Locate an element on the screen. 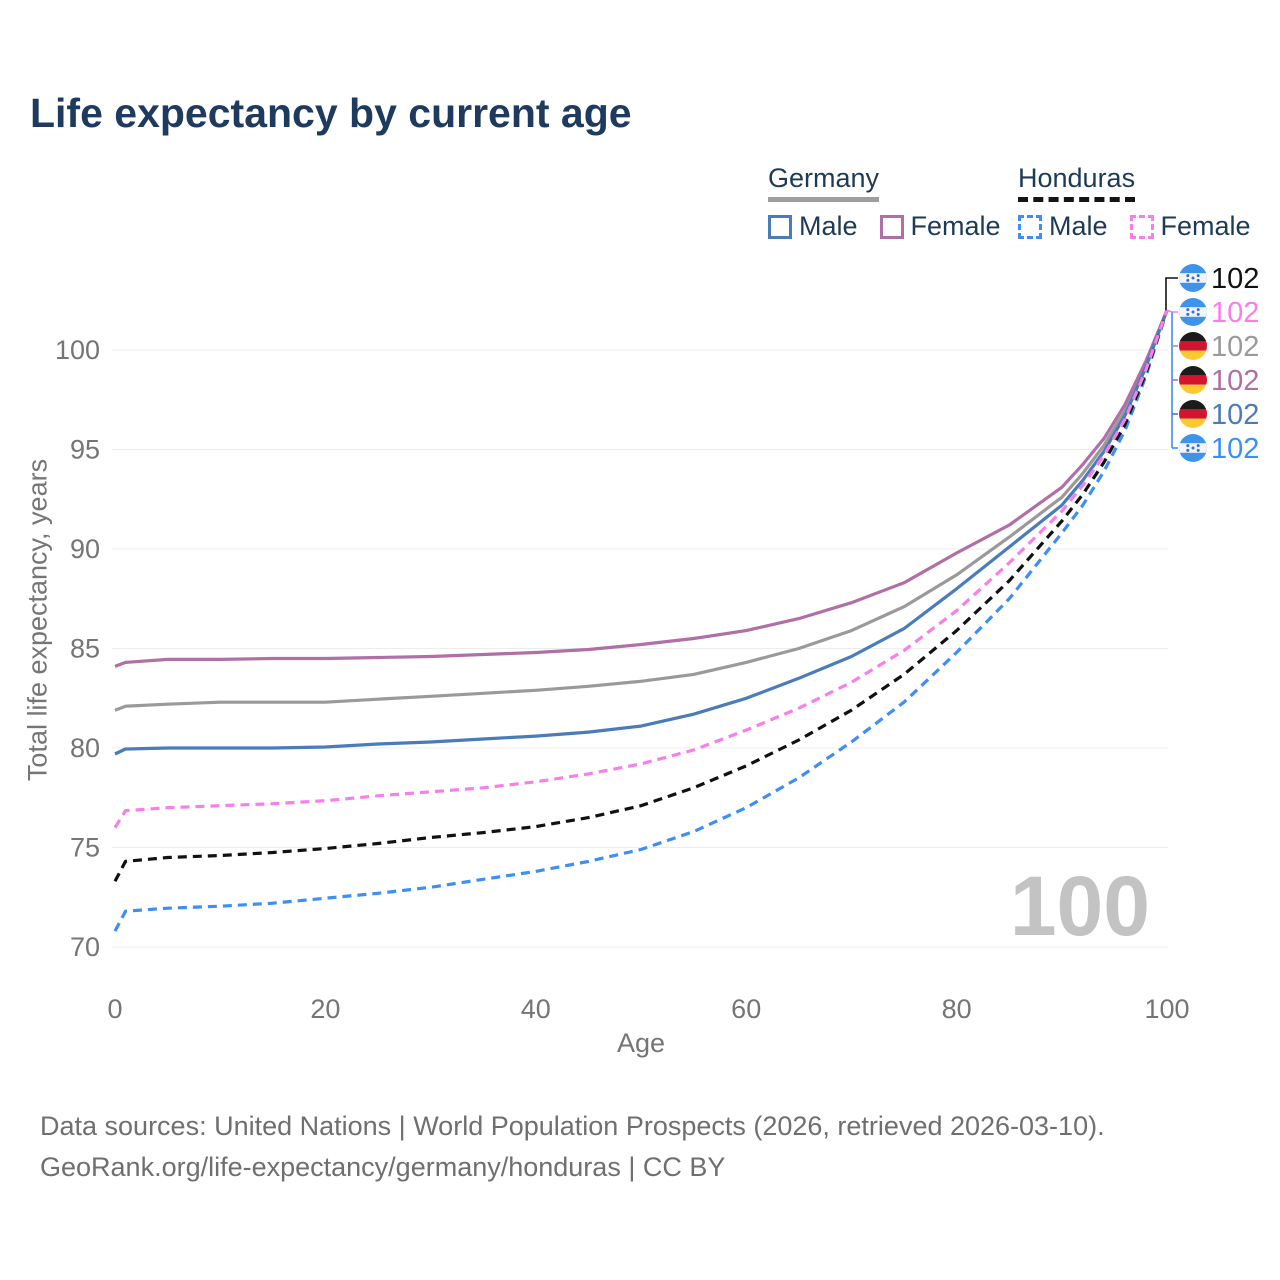 Image resolution: width=1280 pixels, height=1280 pixels. legend-item-germany-female: Female is located at coordinates (940, 226).